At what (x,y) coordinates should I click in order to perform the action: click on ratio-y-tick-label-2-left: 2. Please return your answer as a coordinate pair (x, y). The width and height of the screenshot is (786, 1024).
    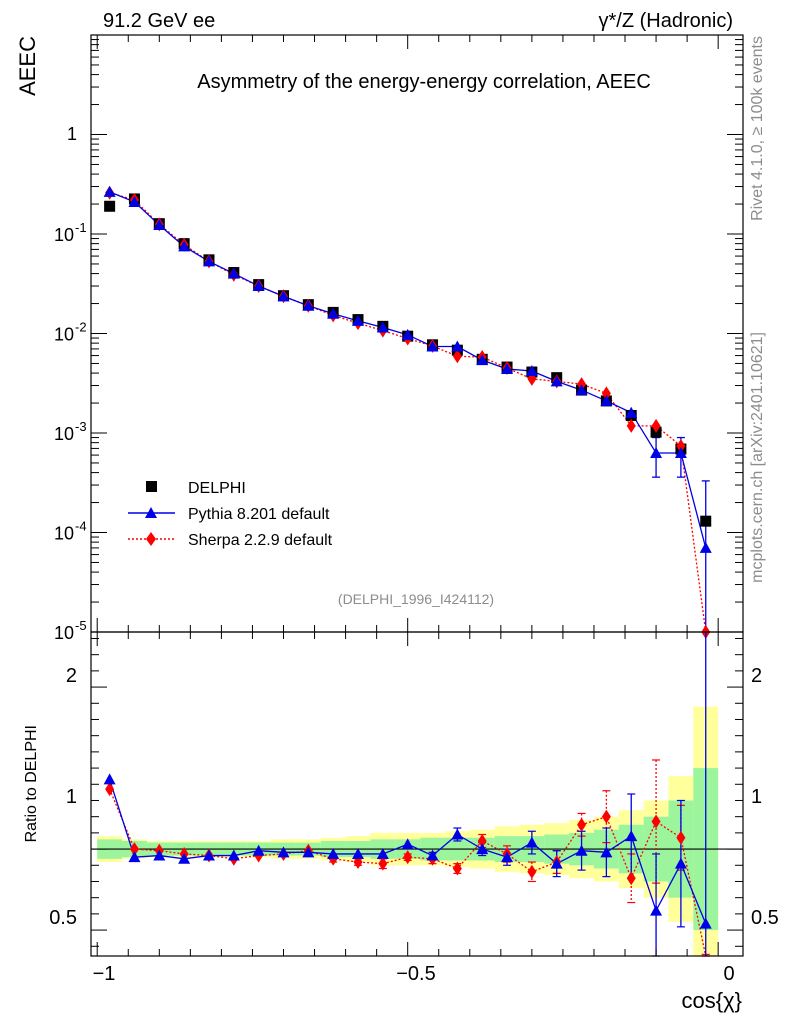
    Looking at the image, I should click on (71, 676).